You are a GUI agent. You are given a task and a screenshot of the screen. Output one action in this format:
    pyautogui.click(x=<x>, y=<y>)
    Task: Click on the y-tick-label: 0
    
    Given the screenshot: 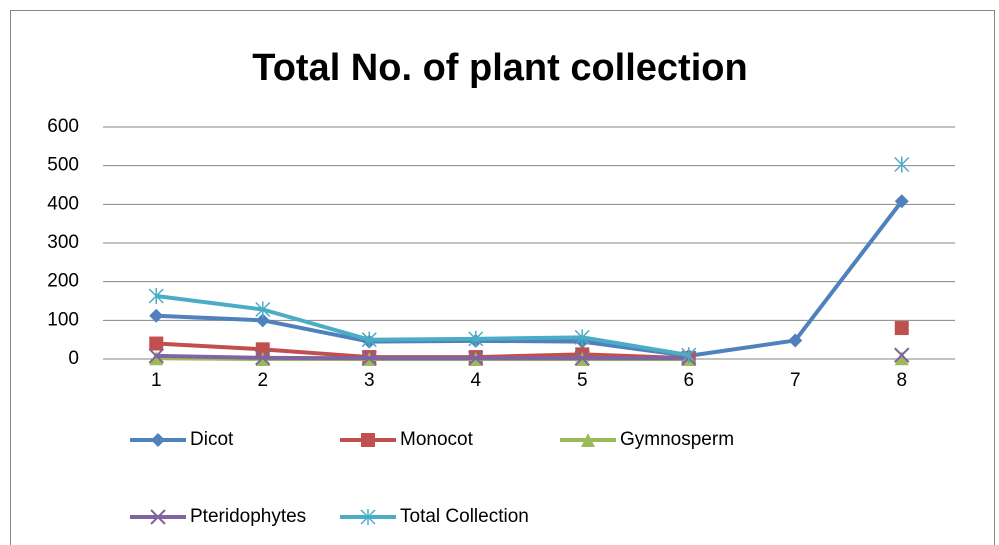 What is the action you would take?
    pyautogui.click(x=73, y=358)
    